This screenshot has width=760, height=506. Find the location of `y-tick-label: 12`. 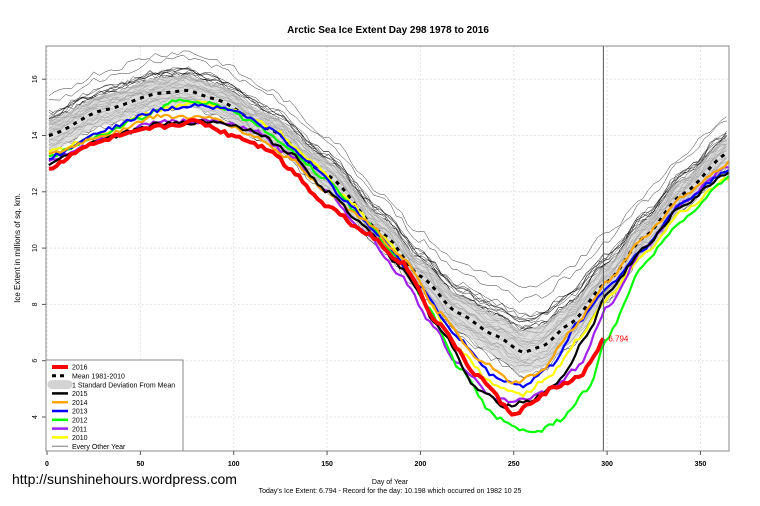

y-tick-label: 12 is located at coordinates (35, 192).